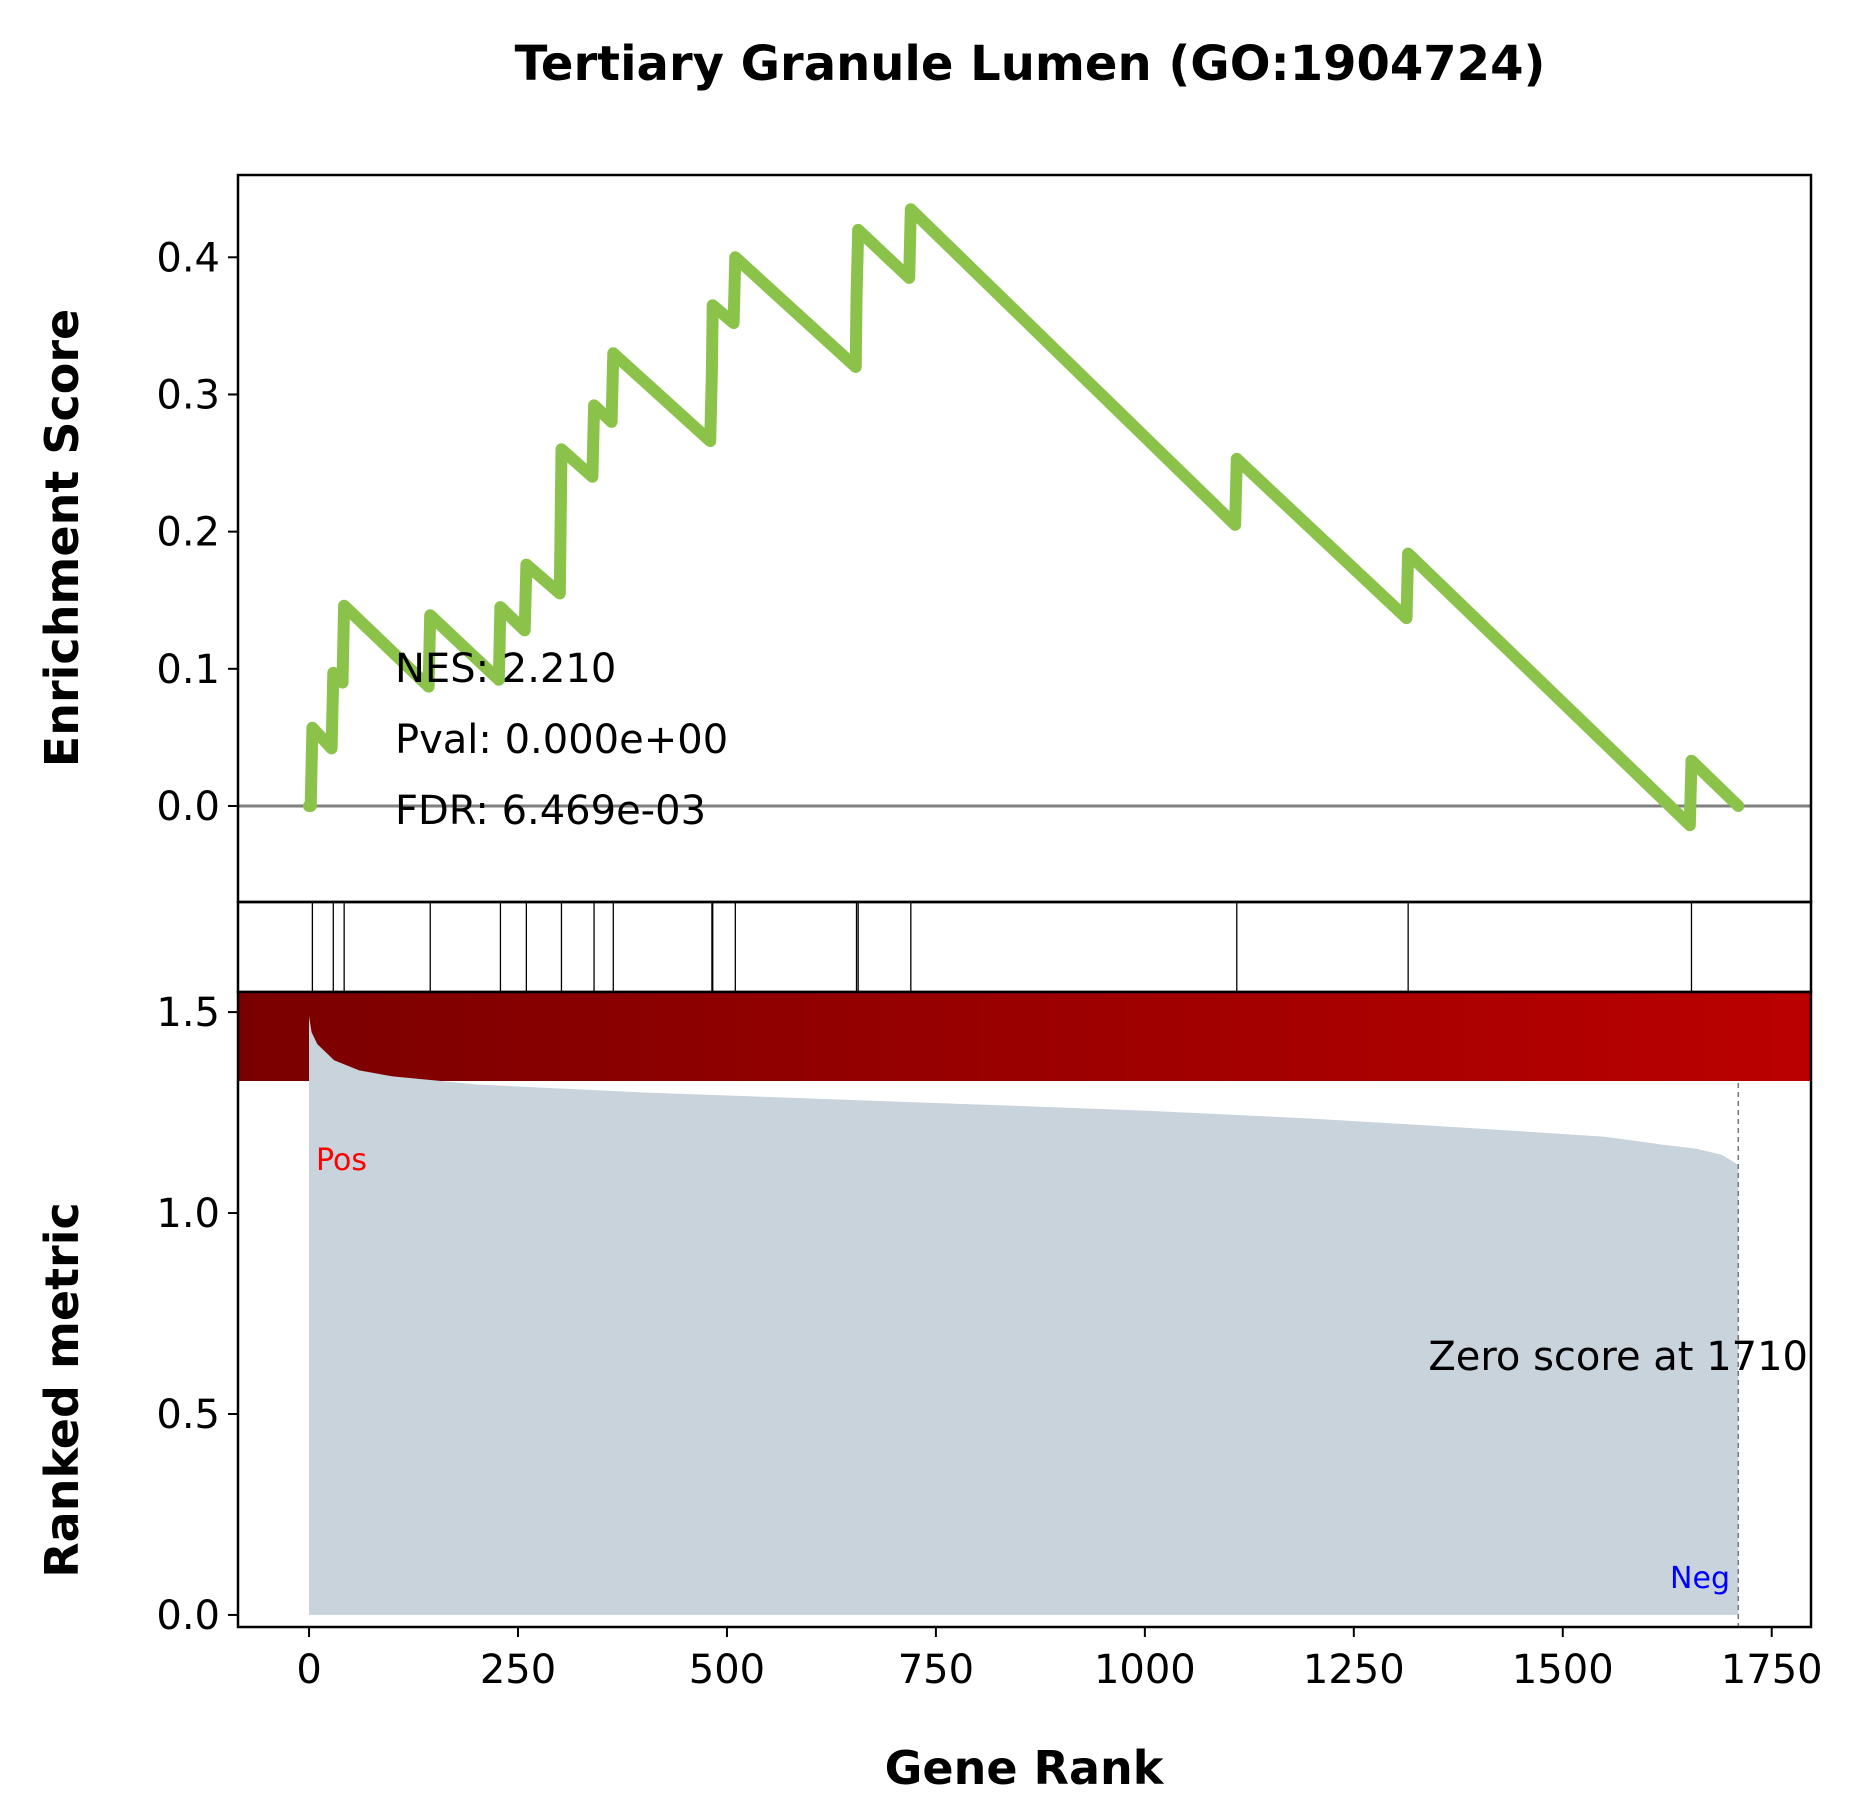 The image size is (1861, 1812). I want to click on es-y-tick-label: 0.3, so click(188, 395).